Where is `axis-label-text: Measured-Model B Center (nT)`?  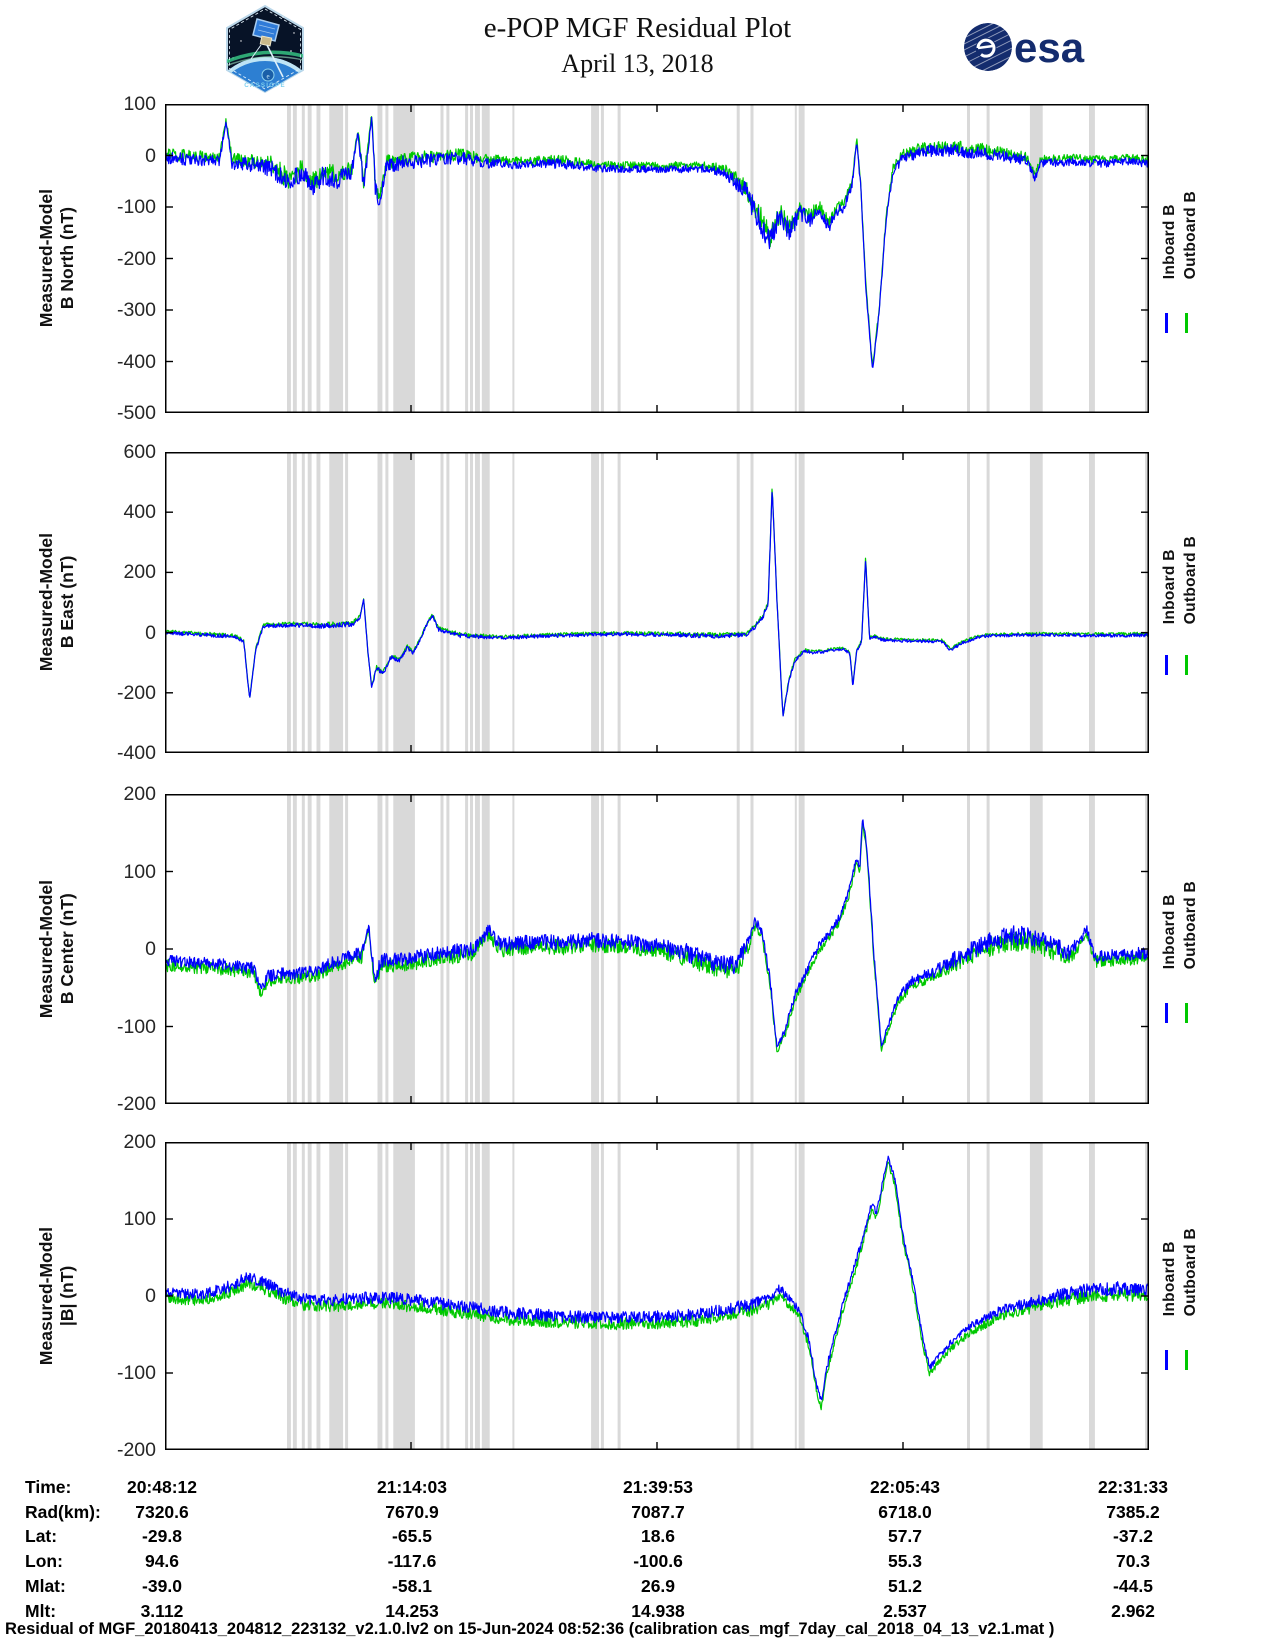
axis-label-text: Measured-Model B Center (nT) is located at coordinates (56, 949).